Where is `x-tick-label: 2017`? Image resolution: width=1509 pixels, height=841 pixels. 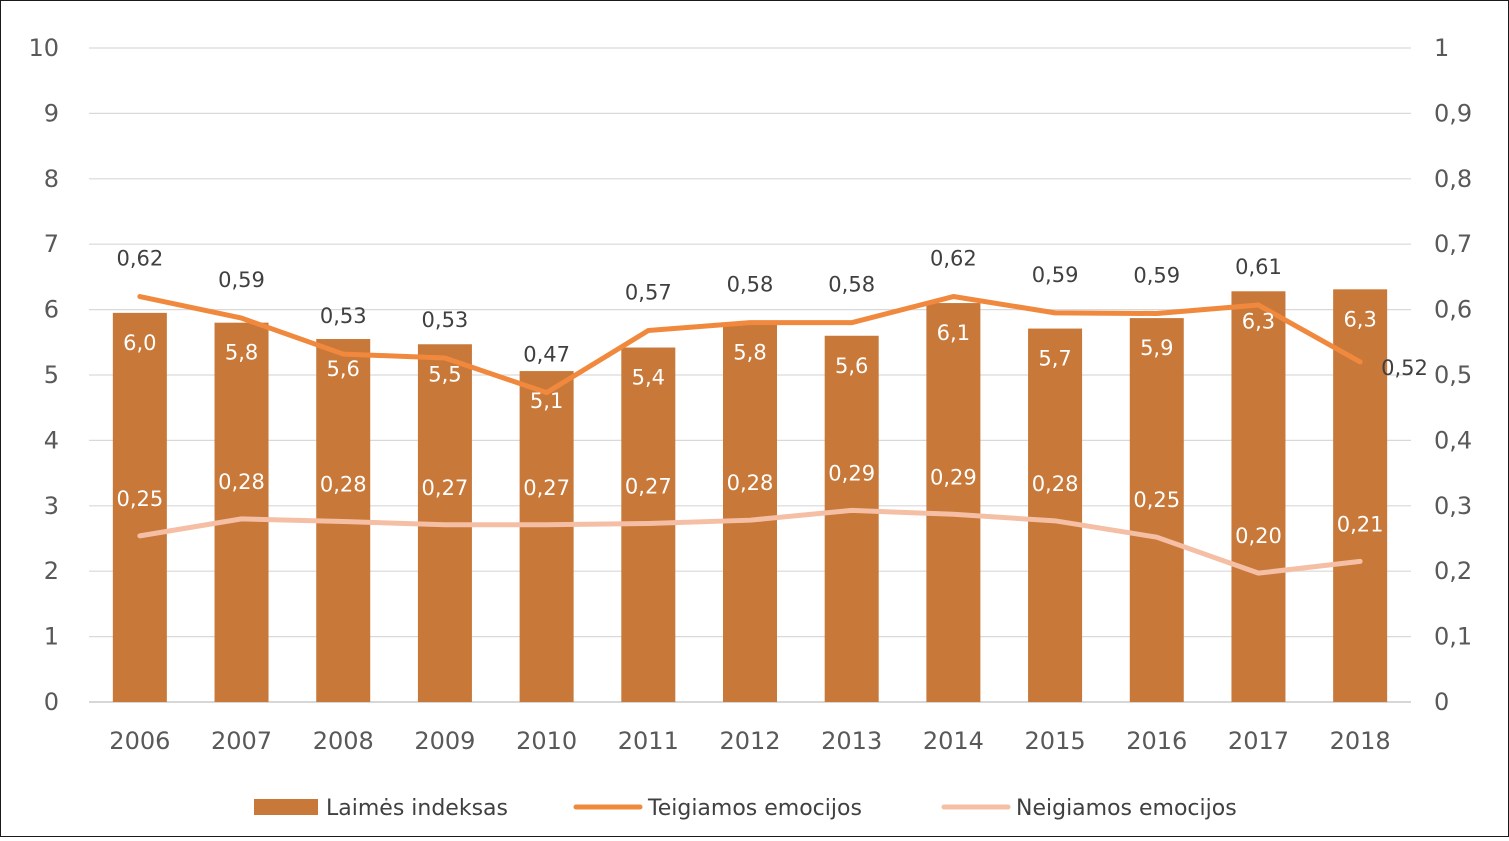
x-tick-label: 2017 is located at coordinates (1258, 741).